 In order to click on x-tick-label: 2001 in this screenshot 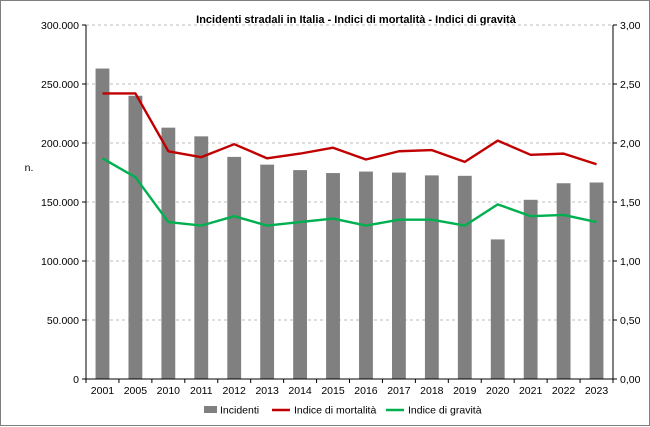, I will do `click(103, 391)`.